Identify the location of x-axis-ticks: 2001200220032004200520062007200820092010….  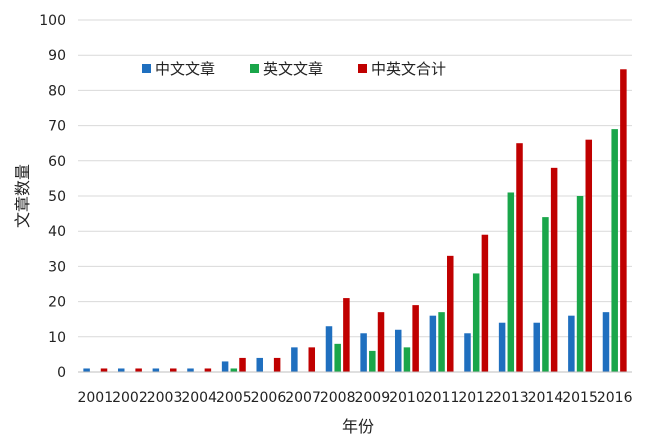
(354, 398).